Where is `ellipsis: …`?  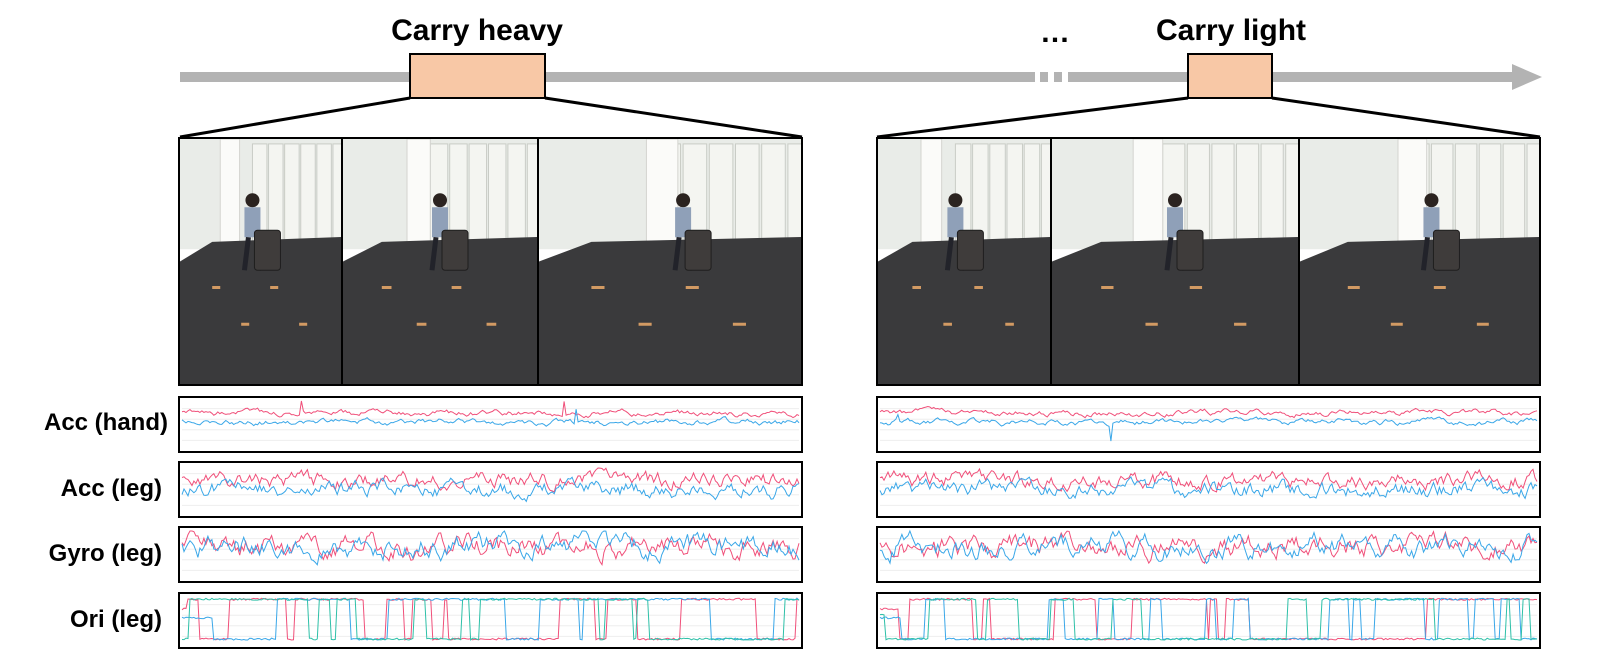 ellipsis: … is located at coordinates (1055, 32).